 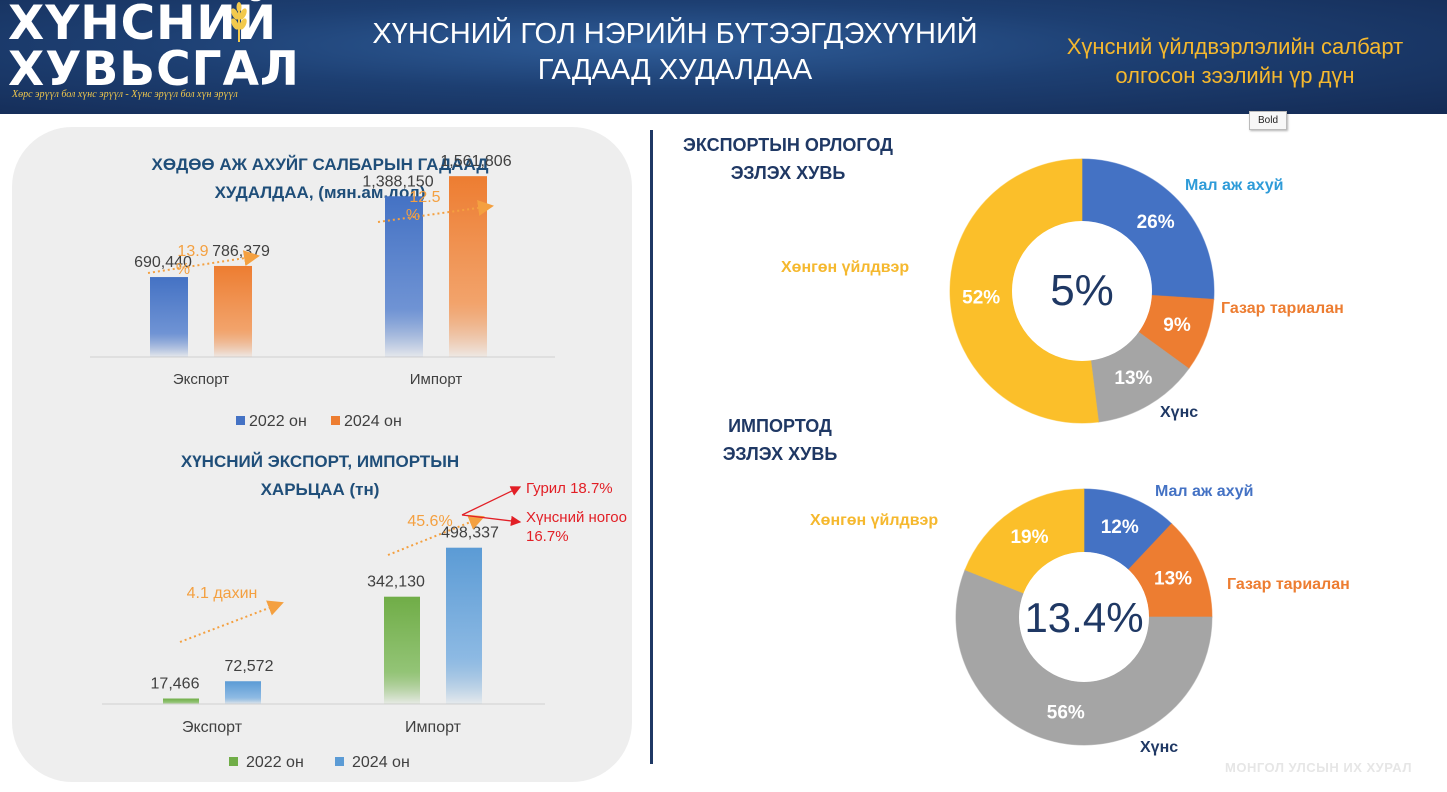 I want to click on import-share-title: ИМПОРТОД ЭЗЛЭХ ХУВЬ, so click(x=780, y=440).